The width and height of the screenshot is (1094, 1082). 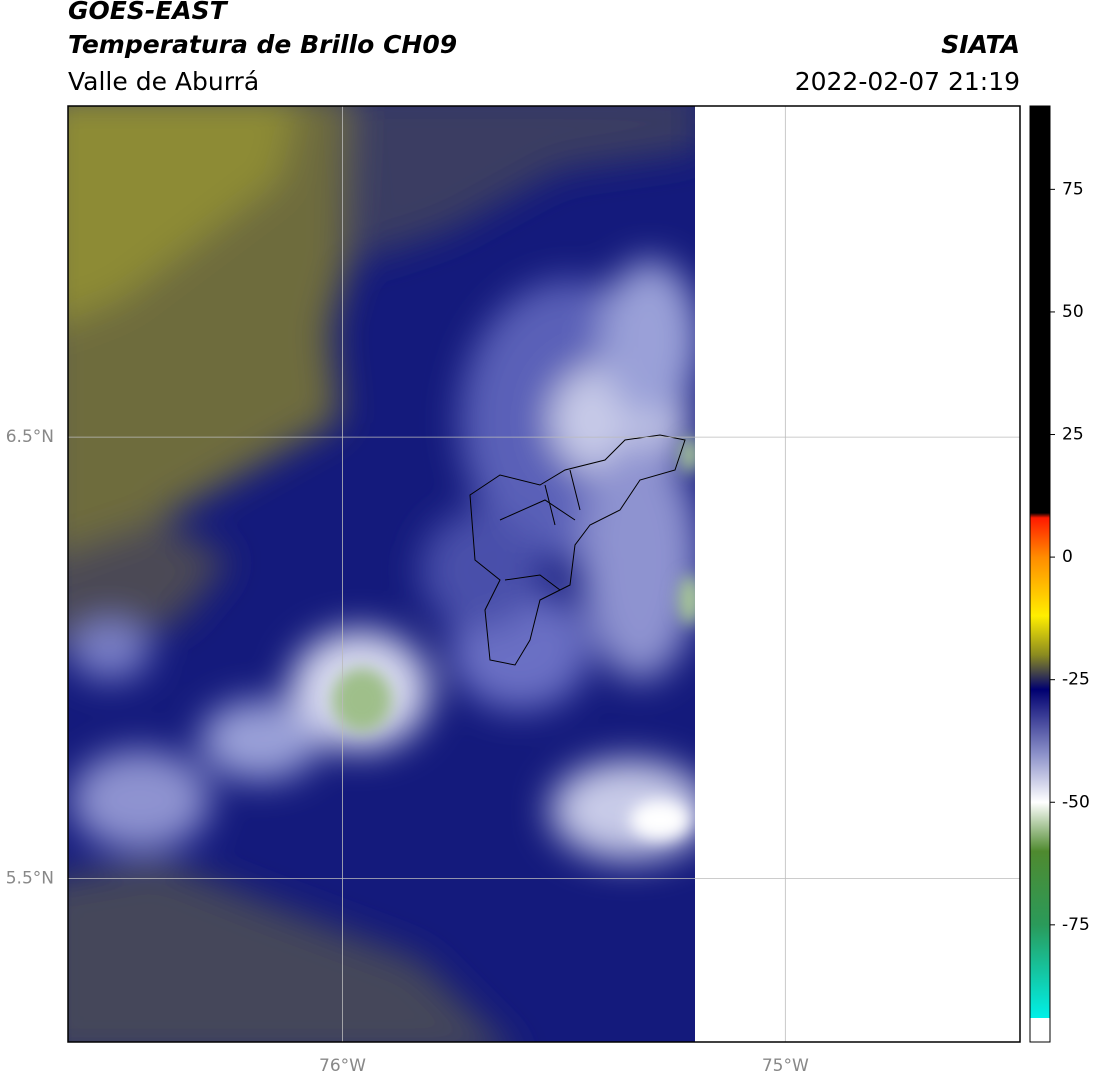 What do you see at coordinates (30, 437) in the screenshot?
I see `y-tick-label: 6.5°N` at bounding box center [30, 437].